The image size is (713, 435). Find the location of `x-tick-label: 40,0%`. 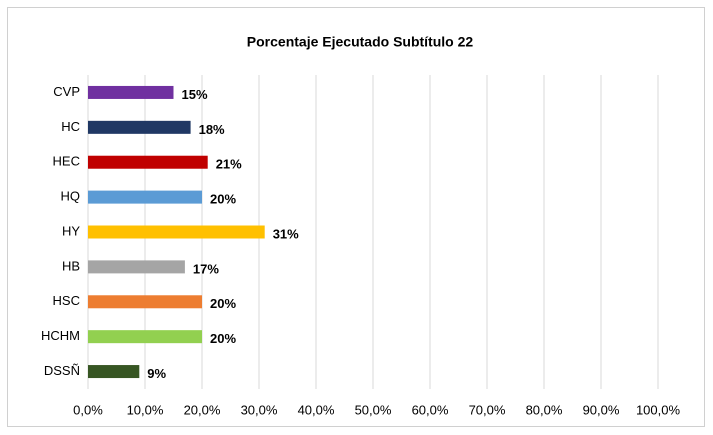

x-tick-label: 40,0% is located at coordinates (316, 409).